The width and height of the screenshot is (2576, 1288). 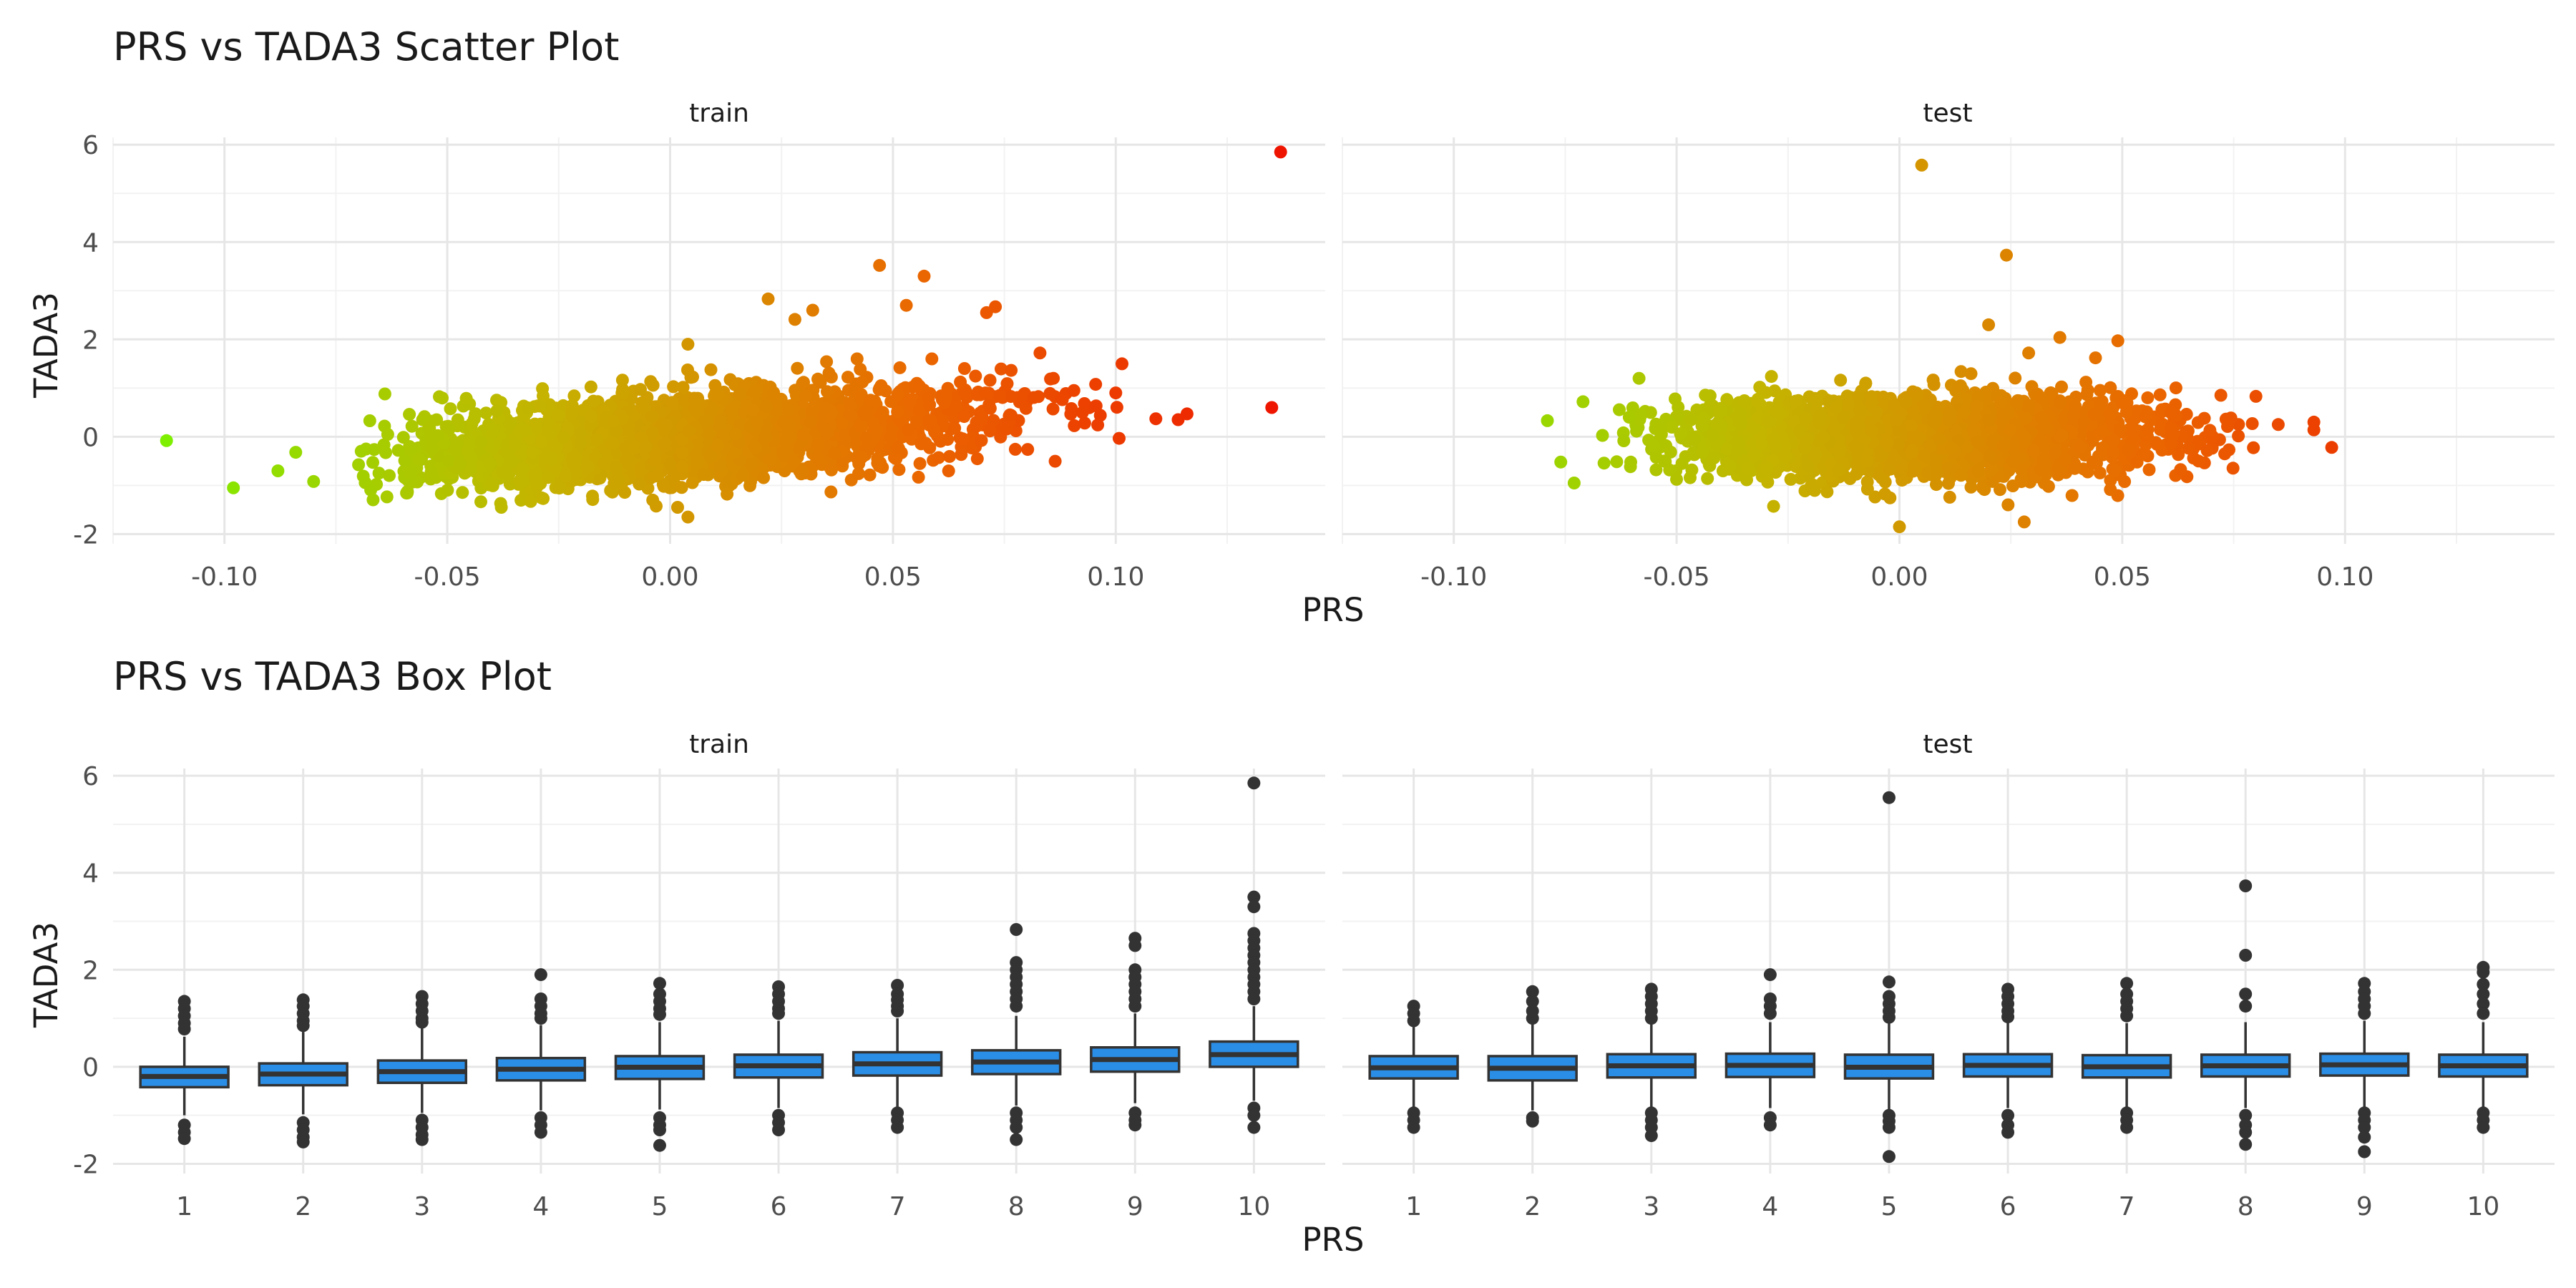 What do you see at coordinates (893, 577) in the screenshot?
I see `x-tick-label: 0.05` at bounding box center [893, 577].